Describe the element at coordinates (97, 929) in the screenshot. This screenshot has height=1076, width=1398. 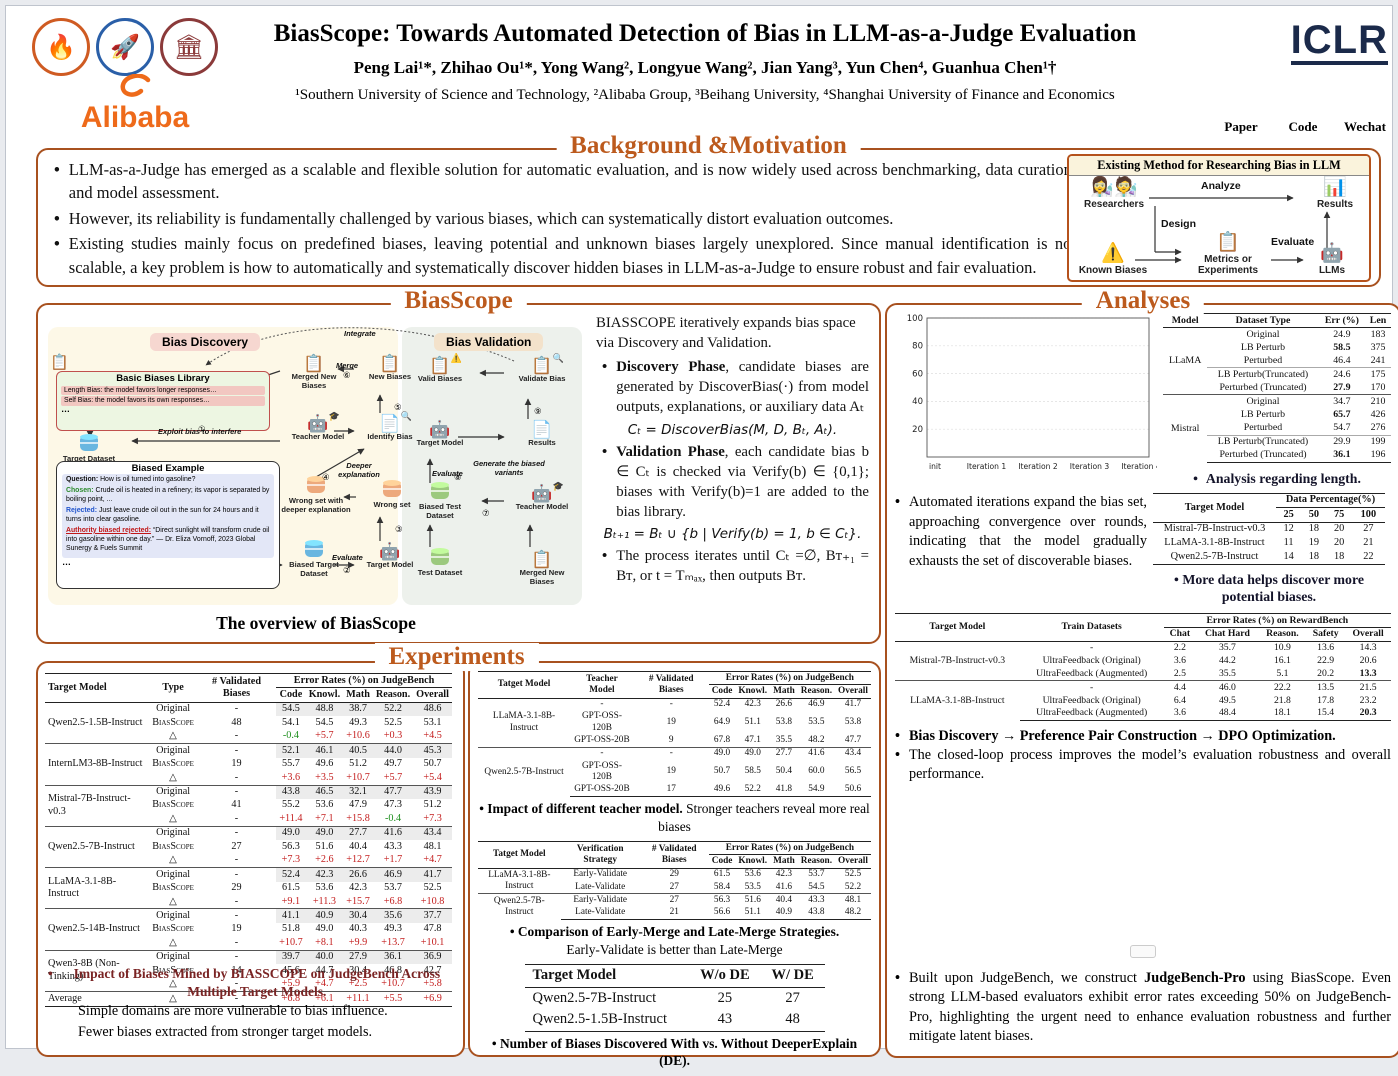
I see `cell: Qwen2.5-14B-Instruct` at that location.